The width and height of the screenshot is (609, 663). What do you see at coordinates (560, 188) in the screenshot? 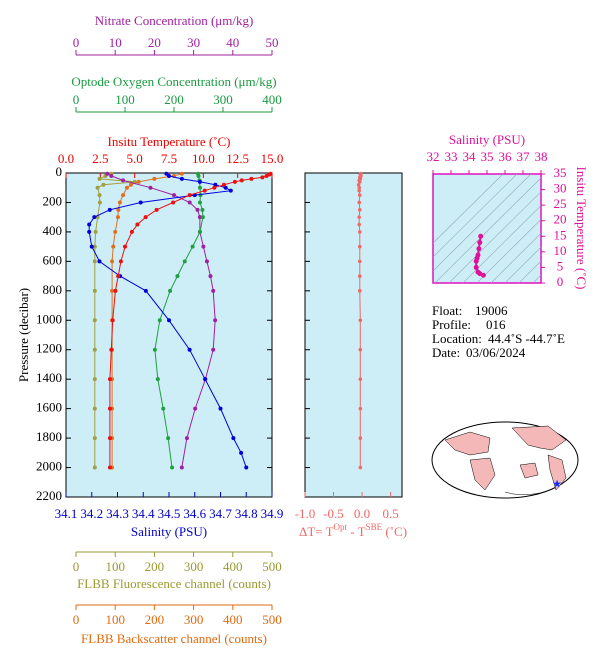
I see `y-tick-label: 30` at bounding box center [560, 188].